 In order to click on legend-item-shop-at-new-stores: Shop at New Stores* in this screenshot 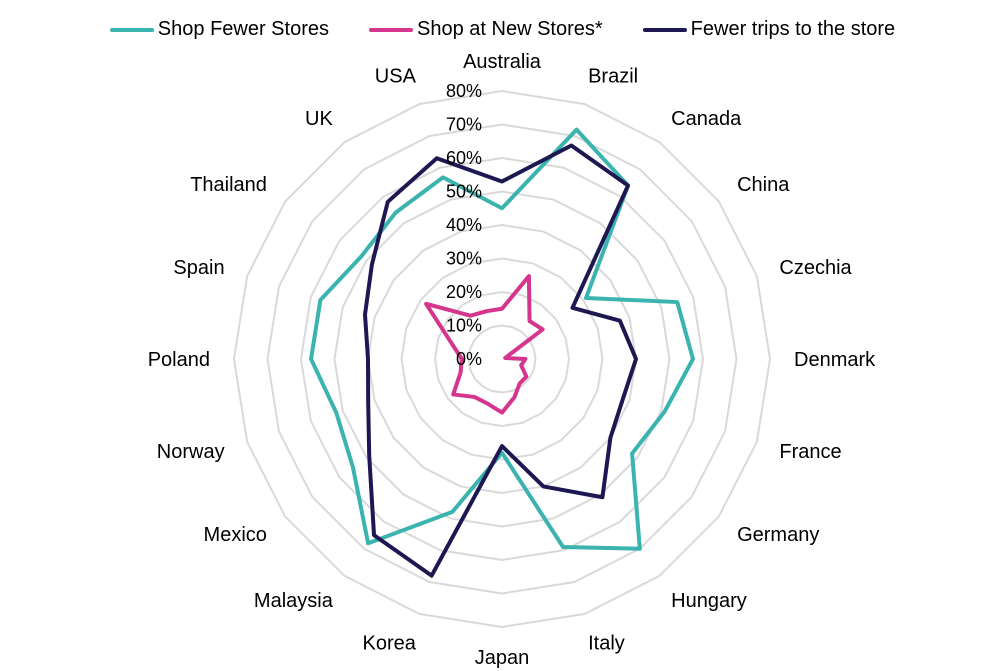, I will do `click(486, 29)`.